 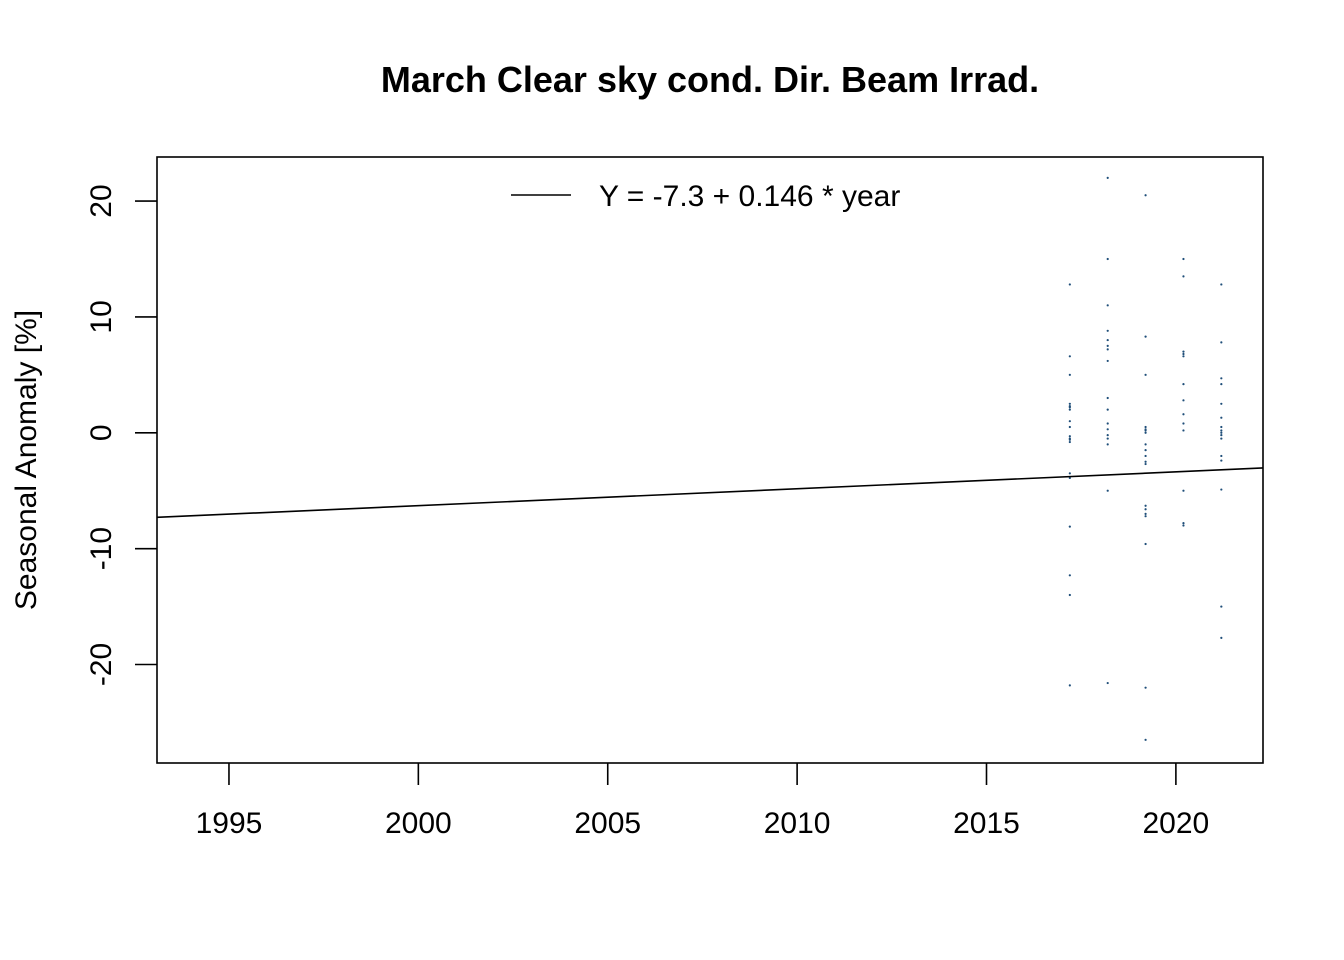 What do you see at coordinates (121, 435) in the screenshot?
I see `y-axis: -20 -10 0 10 20` at bounding box center [121, 435].